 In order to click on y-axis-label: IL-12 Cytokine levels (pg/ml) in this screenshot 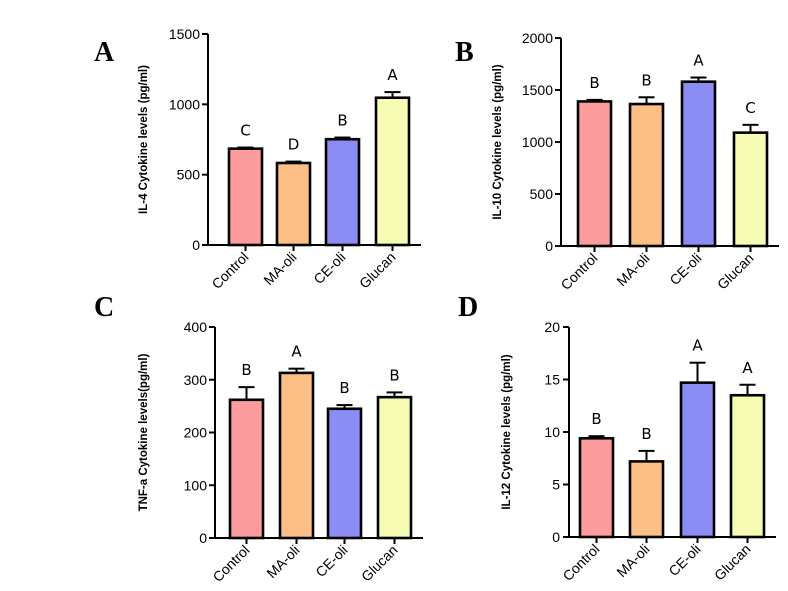, I will do `click(507, 431)`.